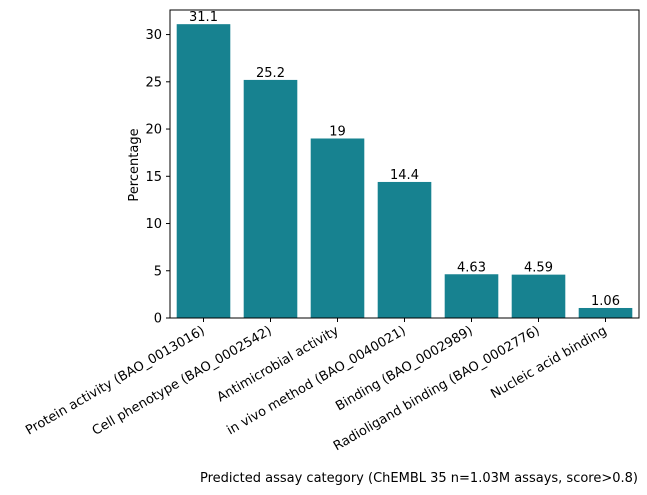  I want to click on y-tick-label: 5, so click(158, 271).